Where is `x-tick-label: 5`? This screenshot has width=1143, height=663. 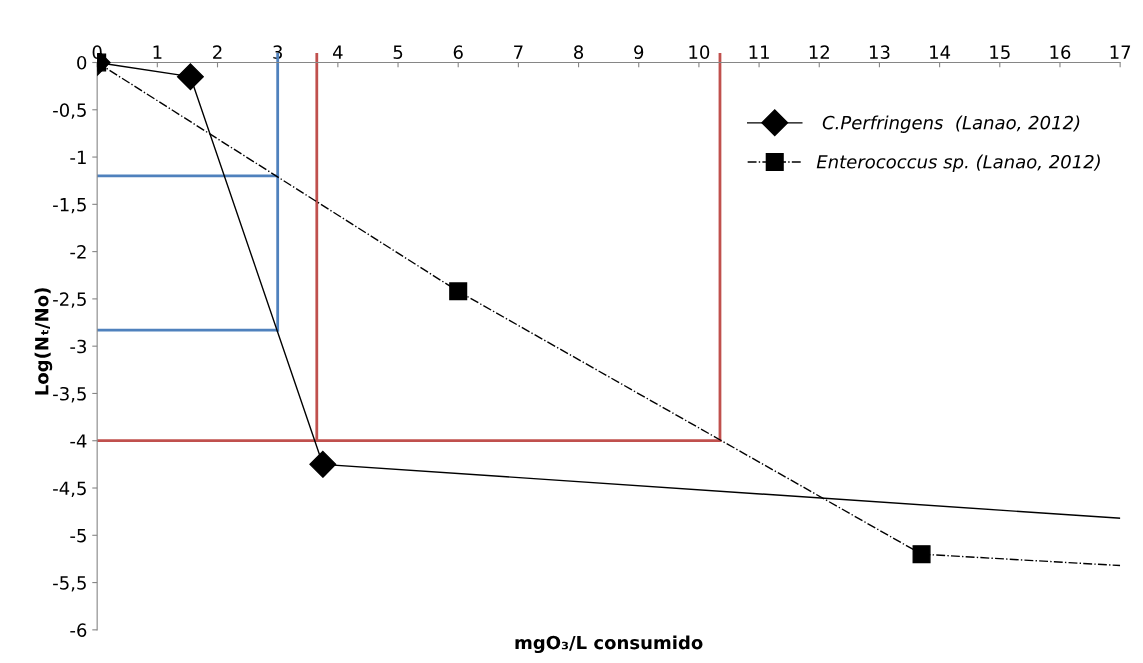 x-tick-label: 5 is located at coordinates (398, 52).